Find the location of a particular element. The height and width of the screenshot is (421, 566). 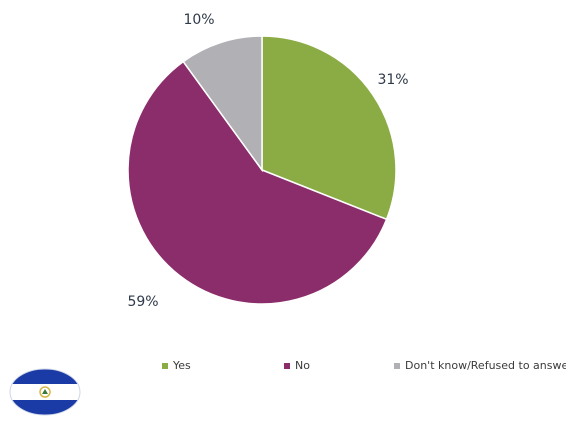

legend-item-no: No is located at coordinates (297, 365).